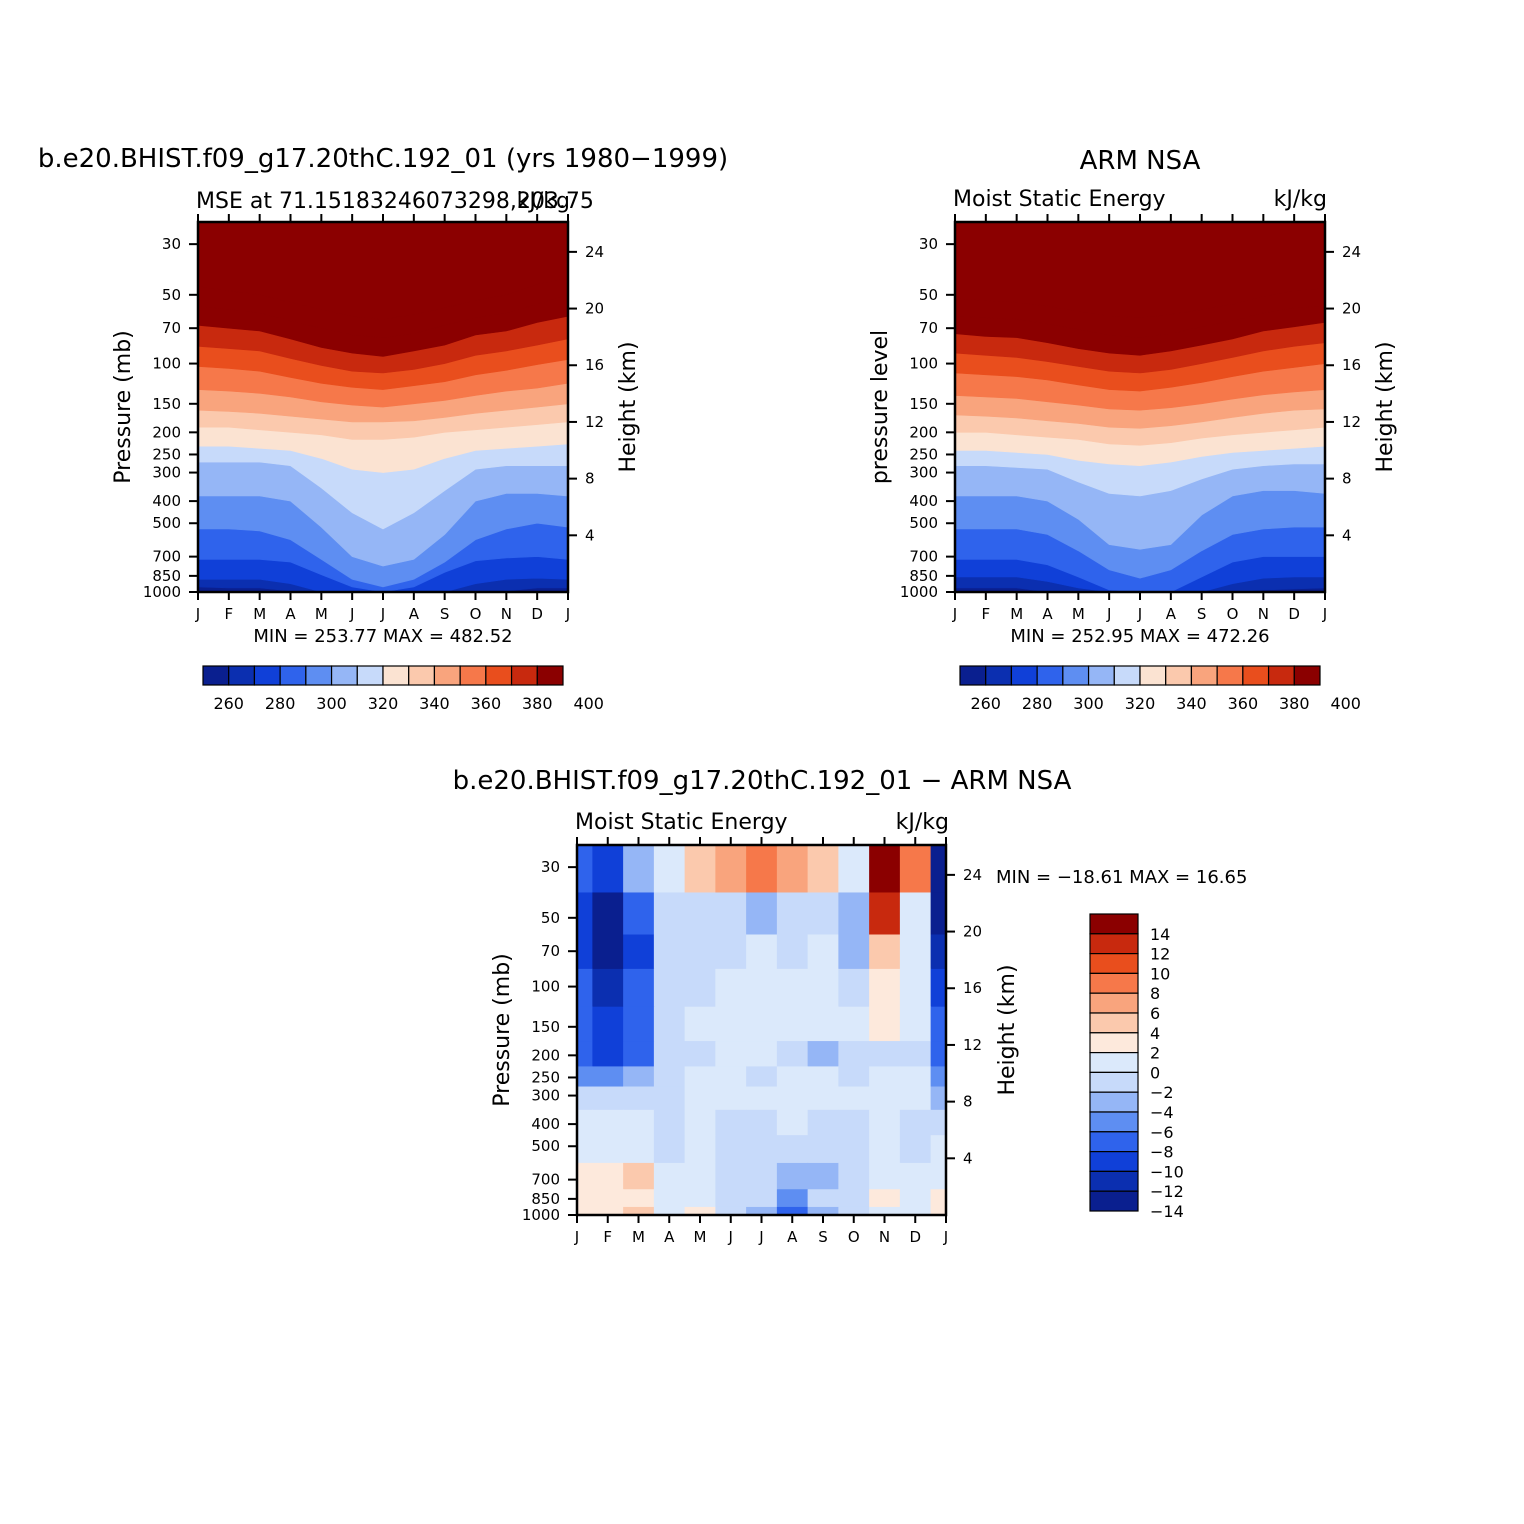 The width and height of the screenshot is (1524, 1524). I want to click on colorbar-label: 14, so click(1160, 934).